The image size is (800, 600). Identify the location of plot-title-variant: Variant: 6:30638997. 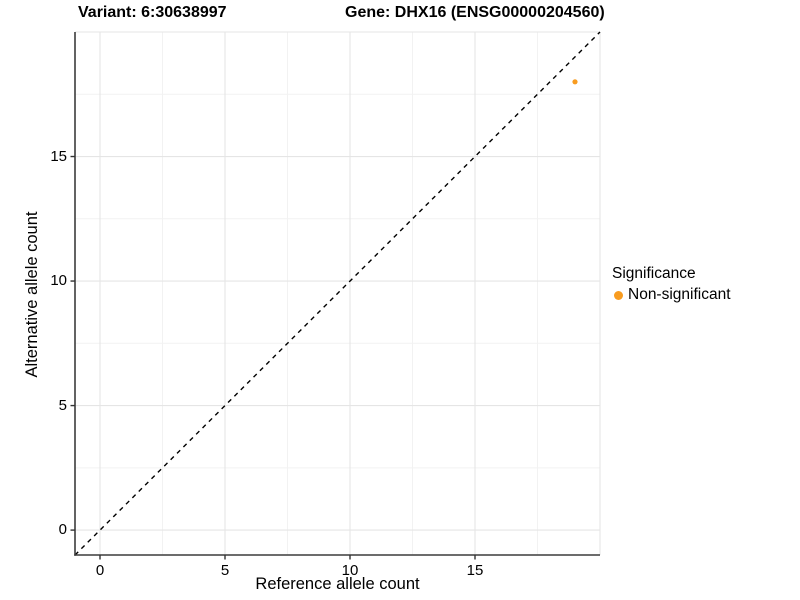
(152, 12).